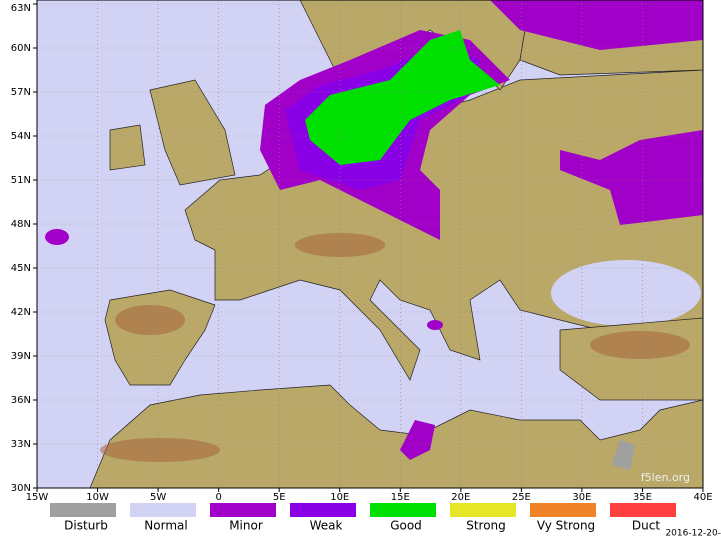 This screenshot has width=721, height=541. What do you see at coordinates (402, 97) in the screenshot?
I see `good-area` at bounding box center [402, 97].